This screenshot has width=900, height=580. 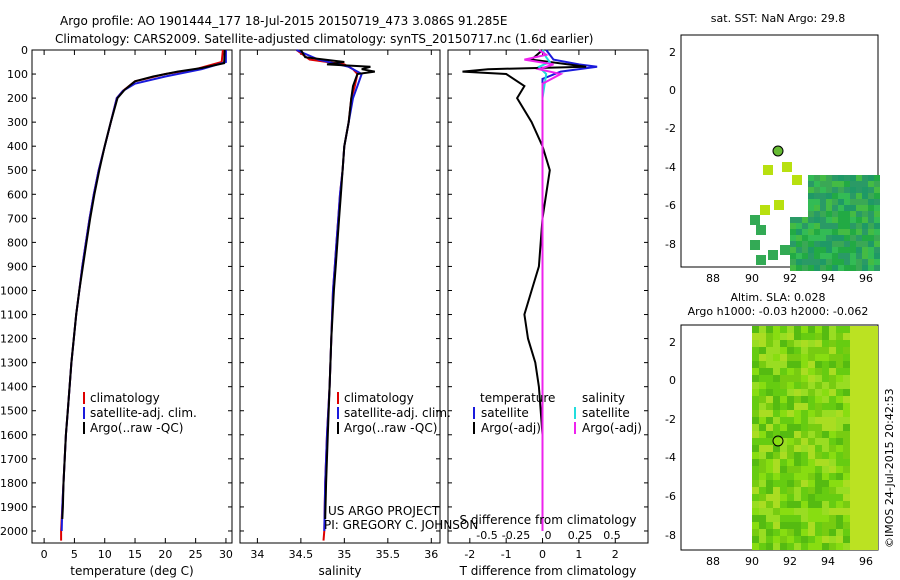 I want to click on x-tick-label: 35.5, so click(x=388, y=554).